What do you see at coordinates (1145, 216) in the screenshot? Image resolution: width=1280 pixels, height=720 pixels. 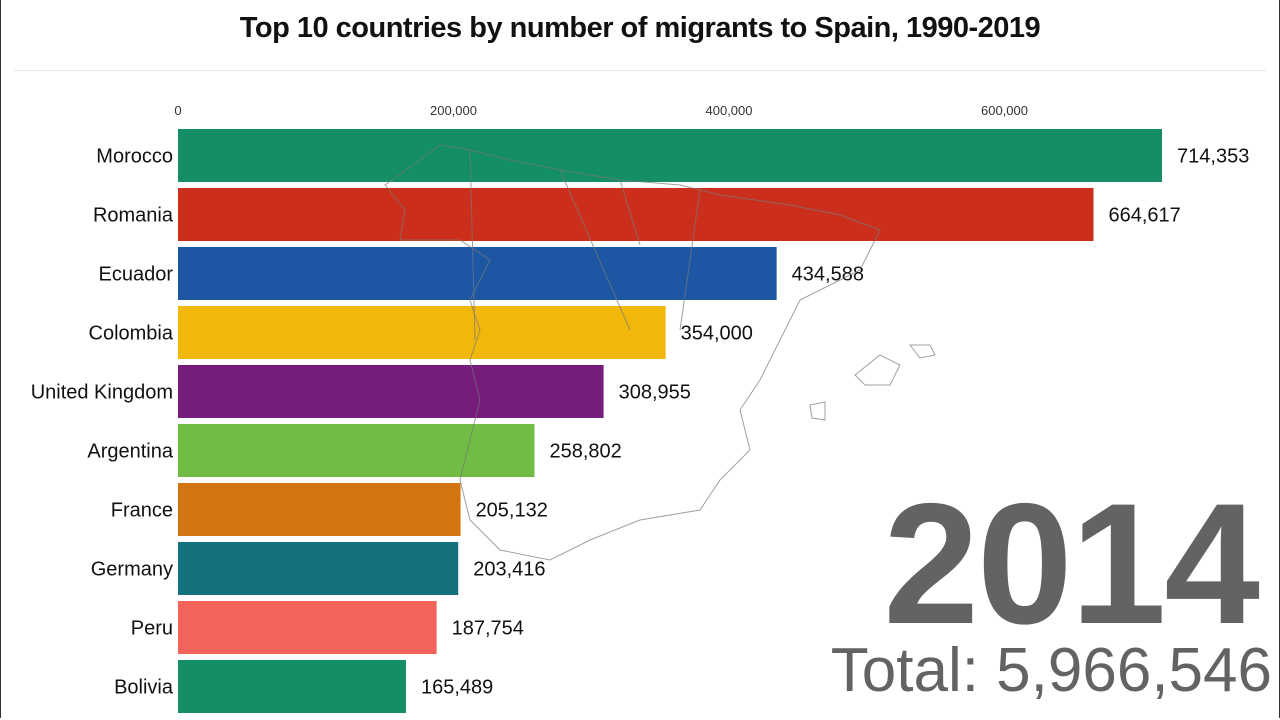 I see `value-label: 664,617` at bounding box center [1145, 216].